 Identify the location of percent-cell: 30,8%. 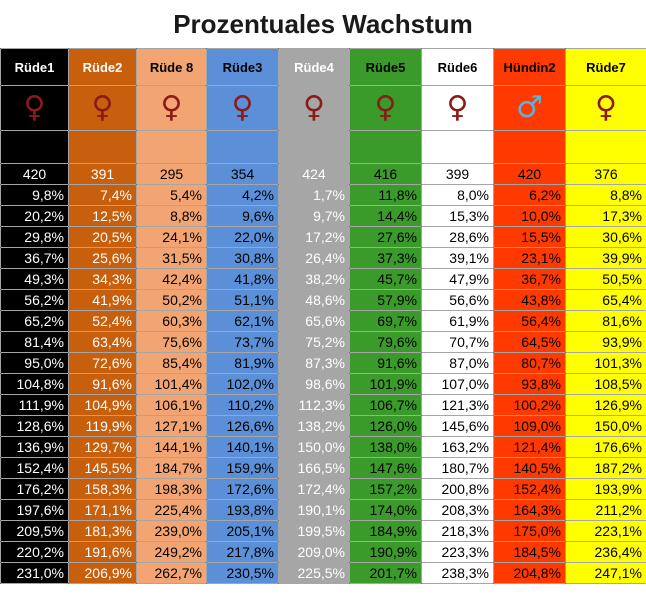
(242, 258).